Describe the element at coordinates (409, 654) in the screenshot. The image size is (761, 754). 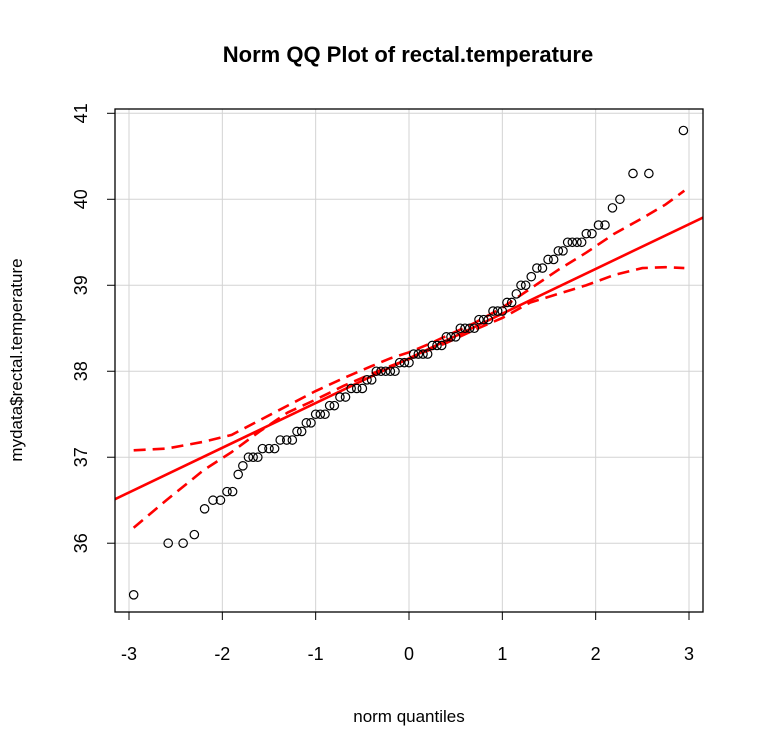
I see `x-tick-label: 0` at that location.